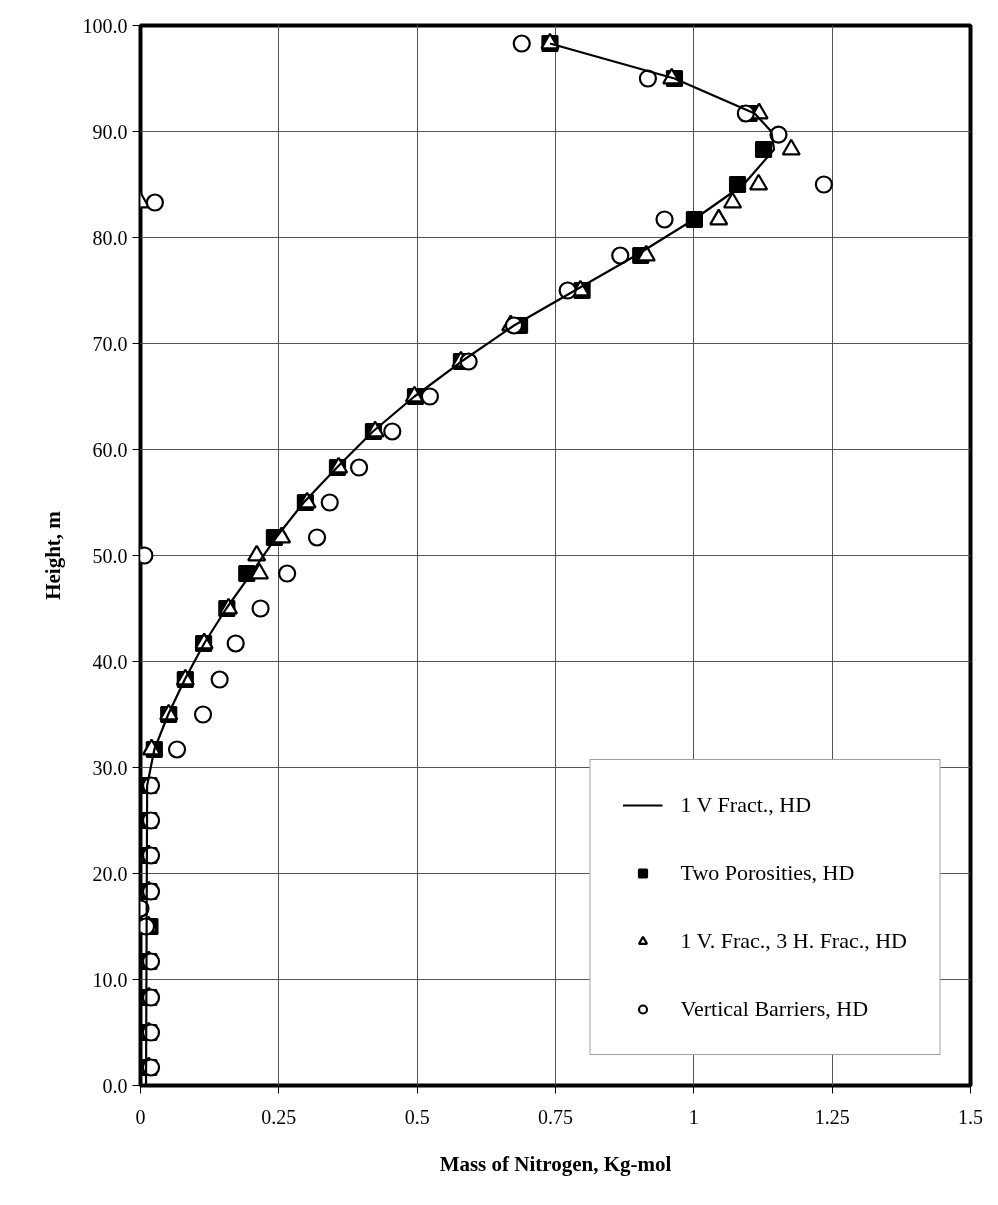  Describe the element at coordinates (110, 237) in the screenshot. I see `y-tick-label: 80.0` at that location.